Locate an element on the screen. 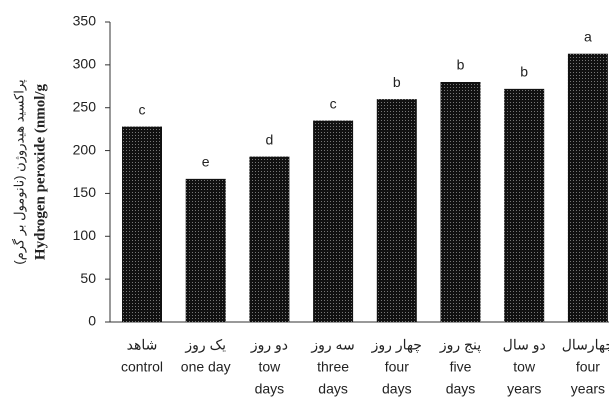 The height and width of the screenshot is (401, 609). significance-letter: e is located at coordinates (206, 162).